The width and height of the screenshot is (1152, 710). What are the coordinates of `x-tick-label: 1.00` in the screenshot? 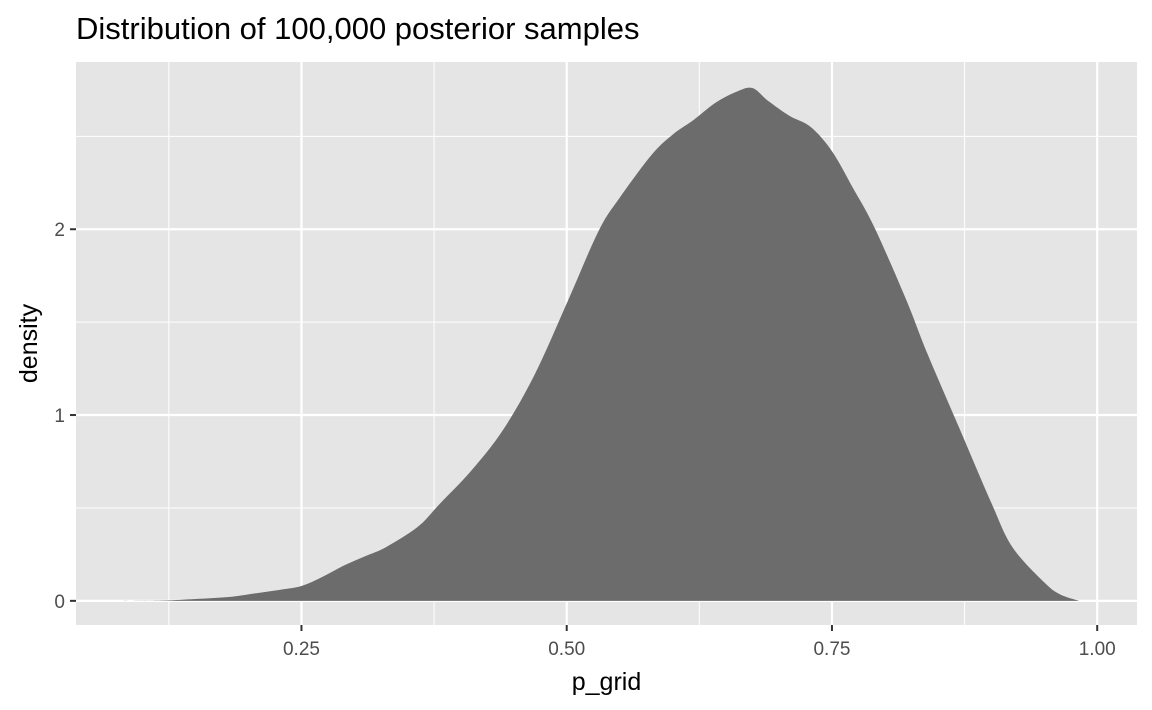 It's located at (1097, 649).